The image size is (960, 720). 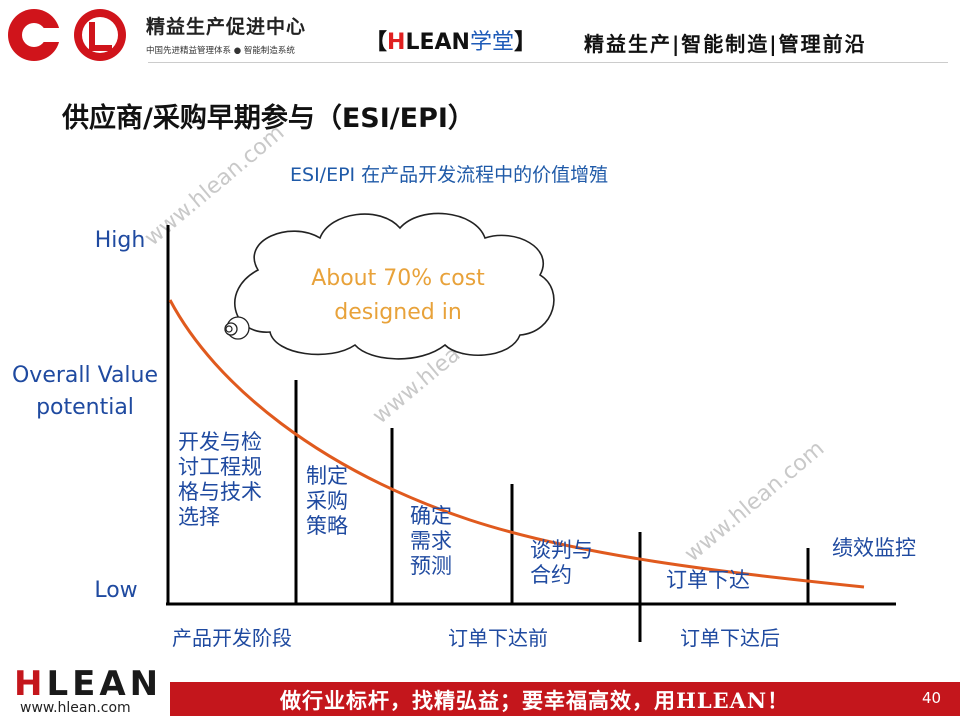 What do you see at coordinates (398, 278) in the screenshot?
I see `cloud-line-1: About 70% cost` at bounding box center [398, 278].